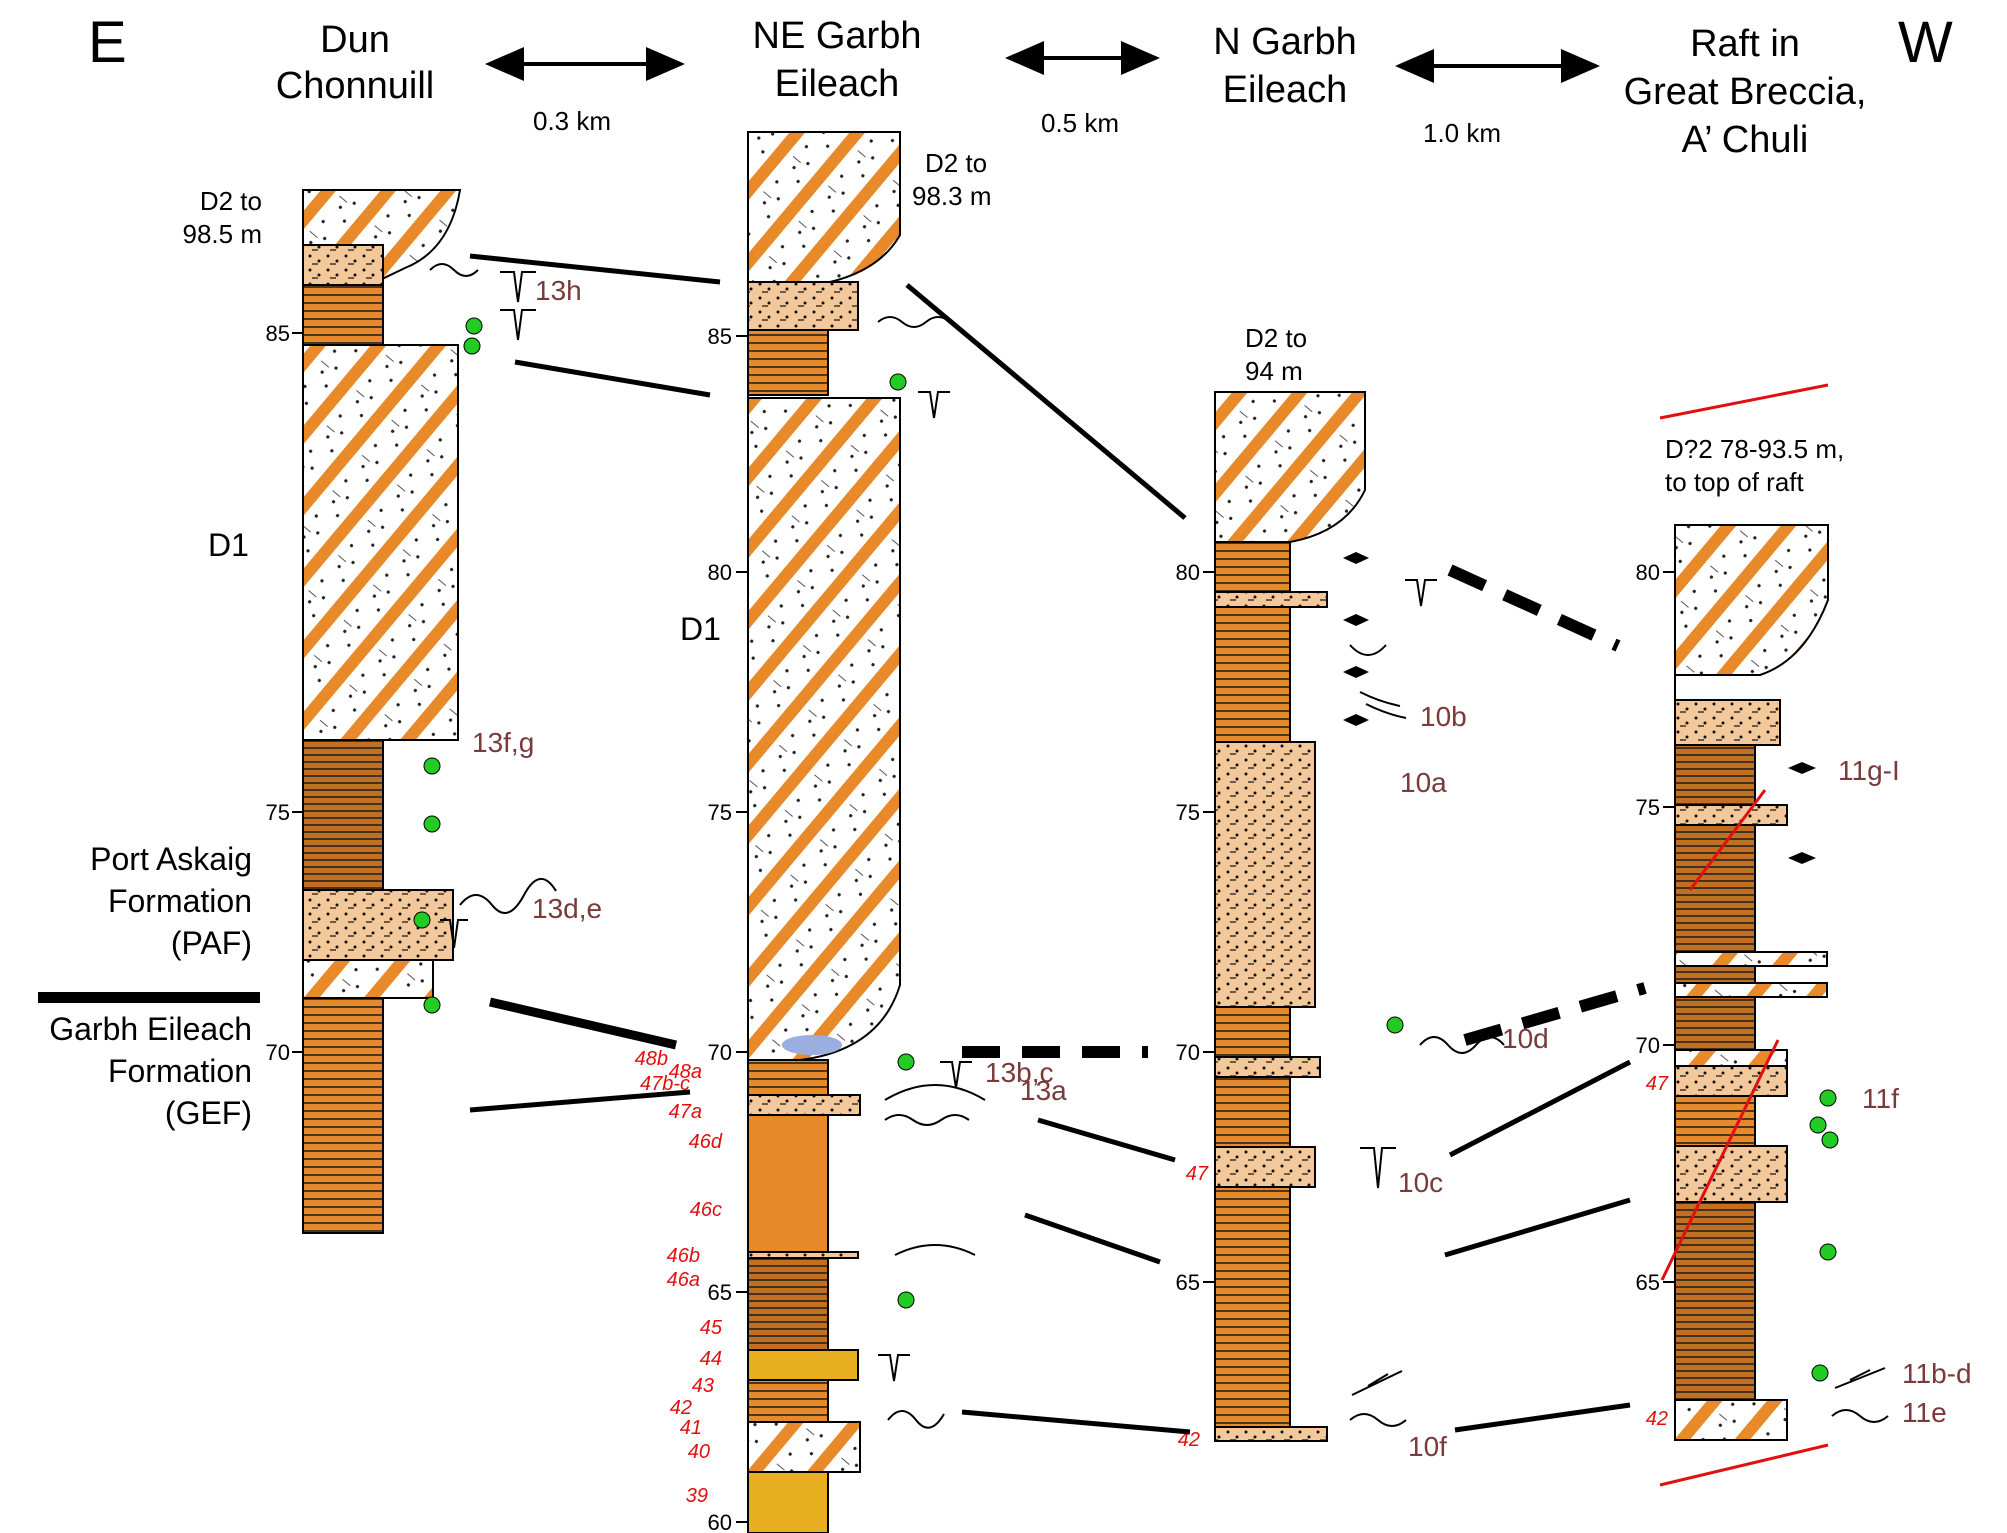 This screenshot has width=2007, height=1533. I want to click on dun-unit-label: D1, so click(228, 545).